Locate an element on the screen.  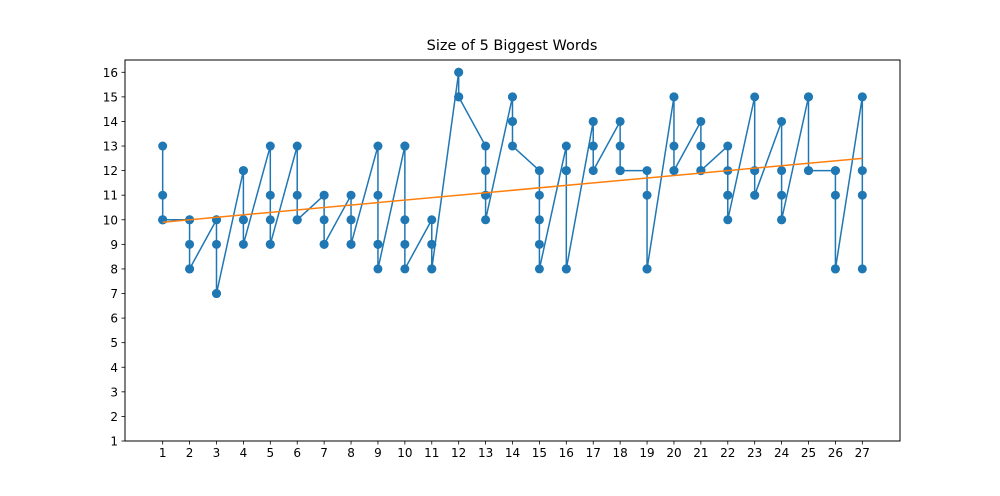
y-tick-label: 16 is located at coordinates (110, 73).